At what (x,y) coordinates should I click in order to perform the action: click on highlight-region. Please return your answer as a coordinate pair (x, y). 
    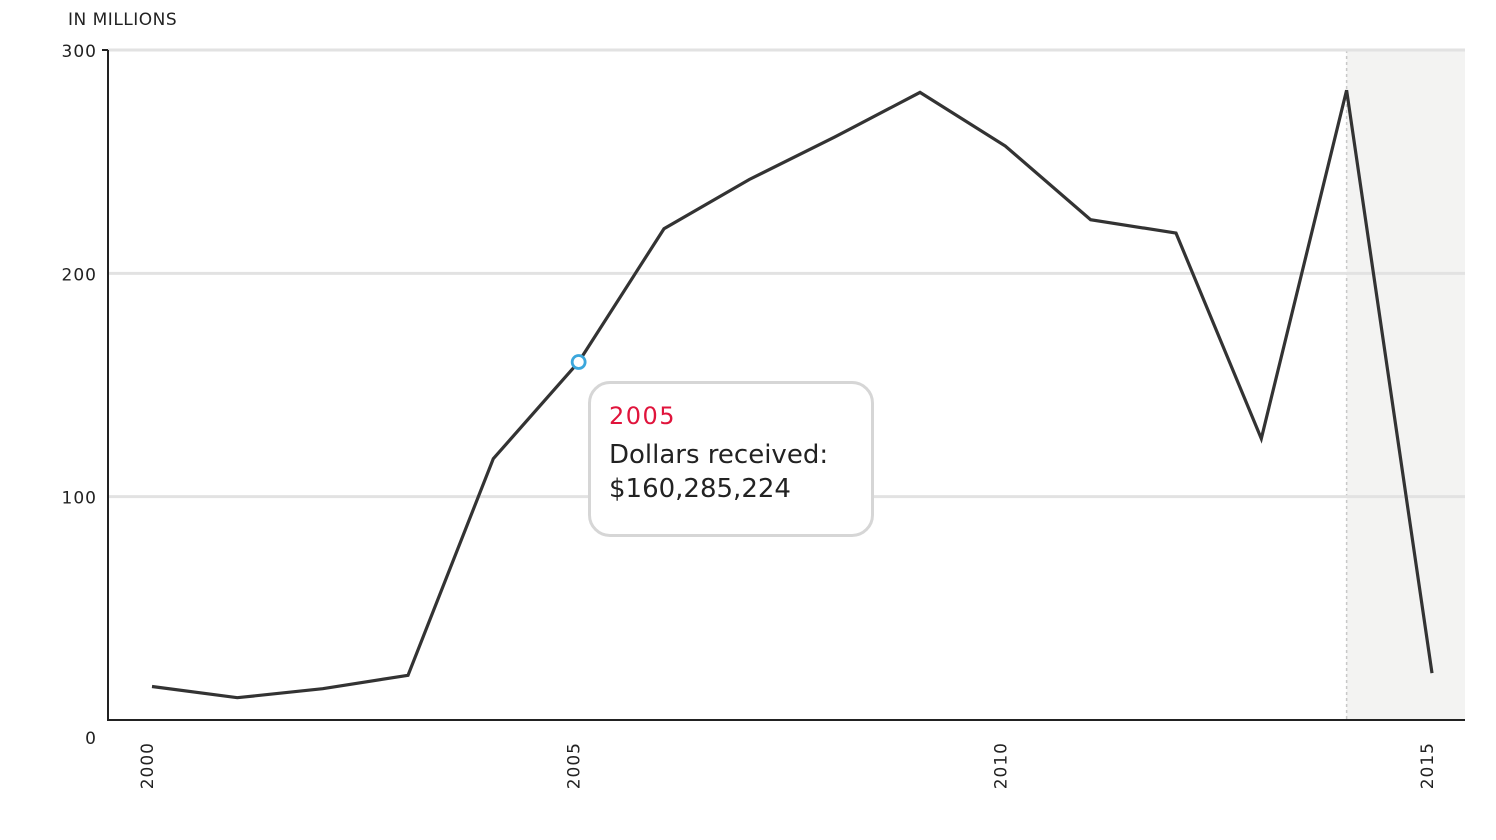
    Looking at the image, I should click on (1405, 385).